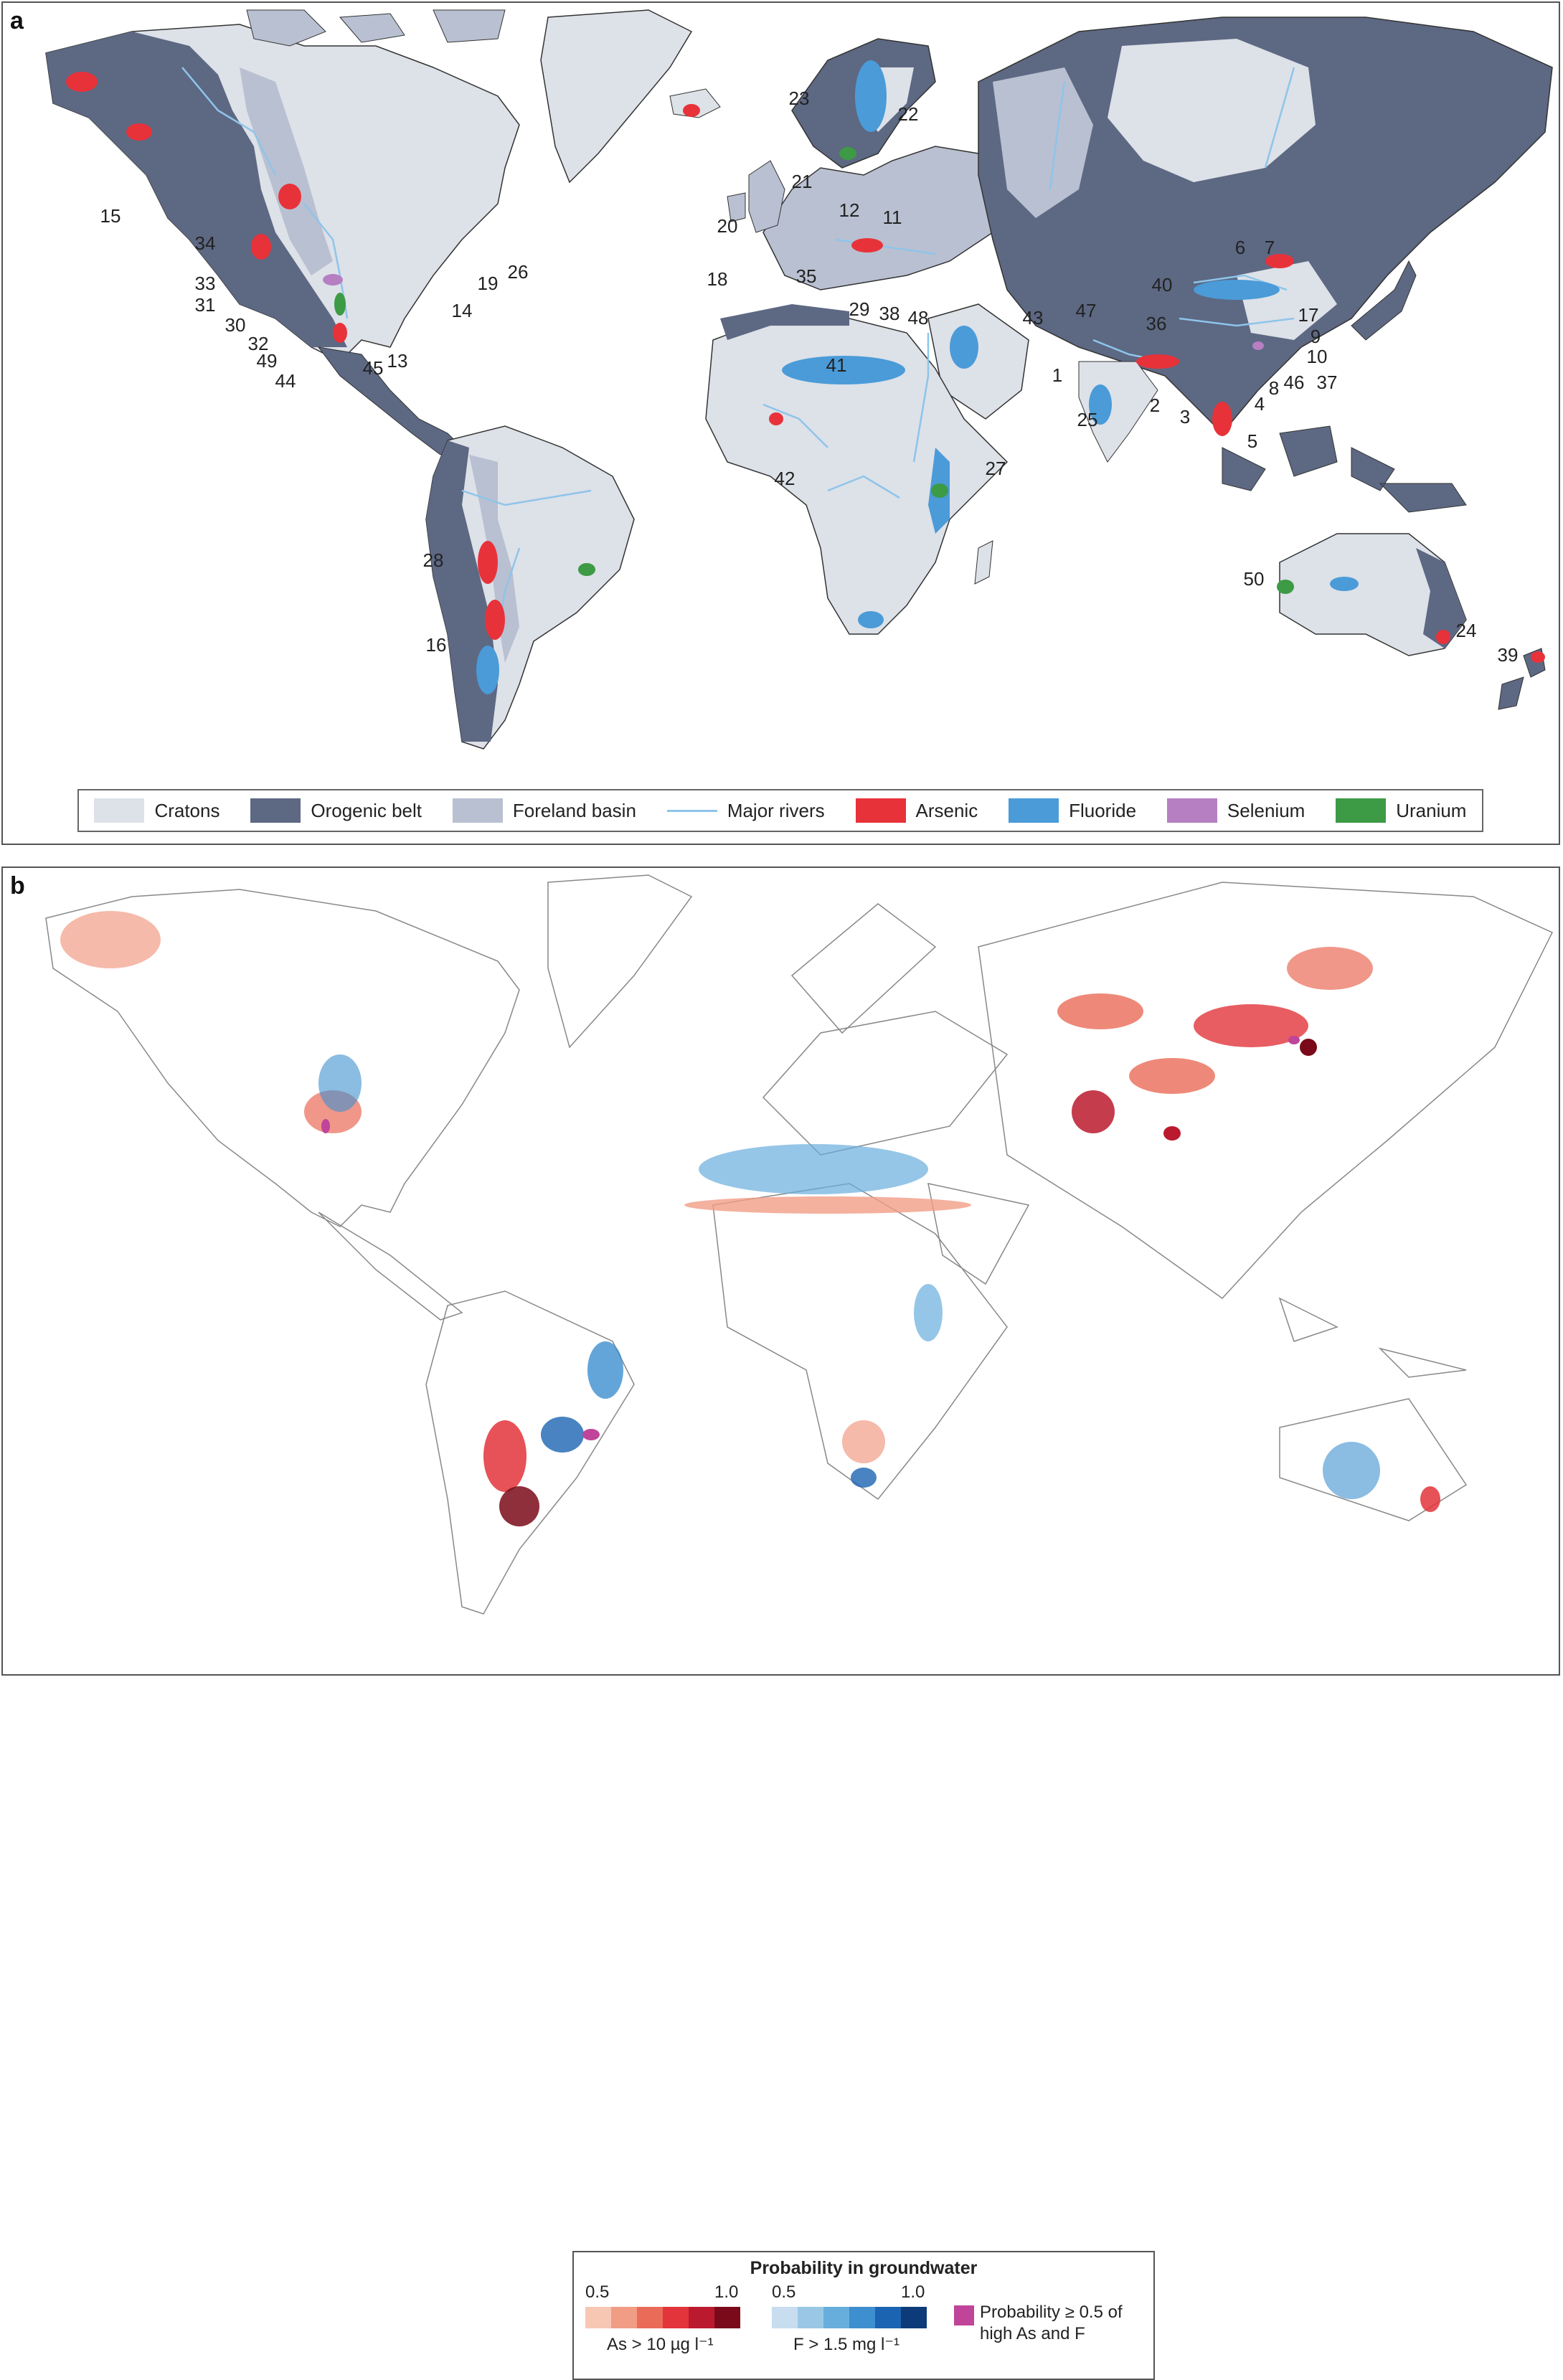  What do you see at coordinates (921, 398) in the screenshot?
I see `river-nile` at bounding box center [921, 398].